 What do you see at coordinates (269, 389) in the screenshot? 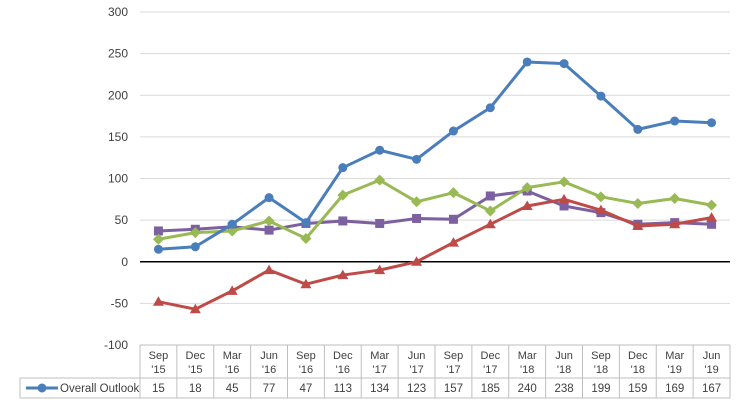
I see `table-value: 77` at bounding box center [269, 389].